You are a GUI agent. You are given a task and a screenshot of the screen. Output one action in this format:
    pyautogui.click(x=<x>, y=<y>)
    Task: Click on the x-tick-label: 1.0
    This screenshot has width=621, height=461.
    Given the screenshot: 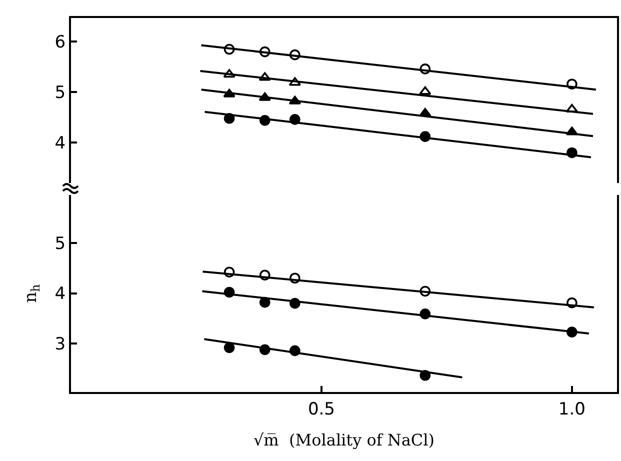 What is the action you would take?
    pyautogui.click(x=572, y=409)
    